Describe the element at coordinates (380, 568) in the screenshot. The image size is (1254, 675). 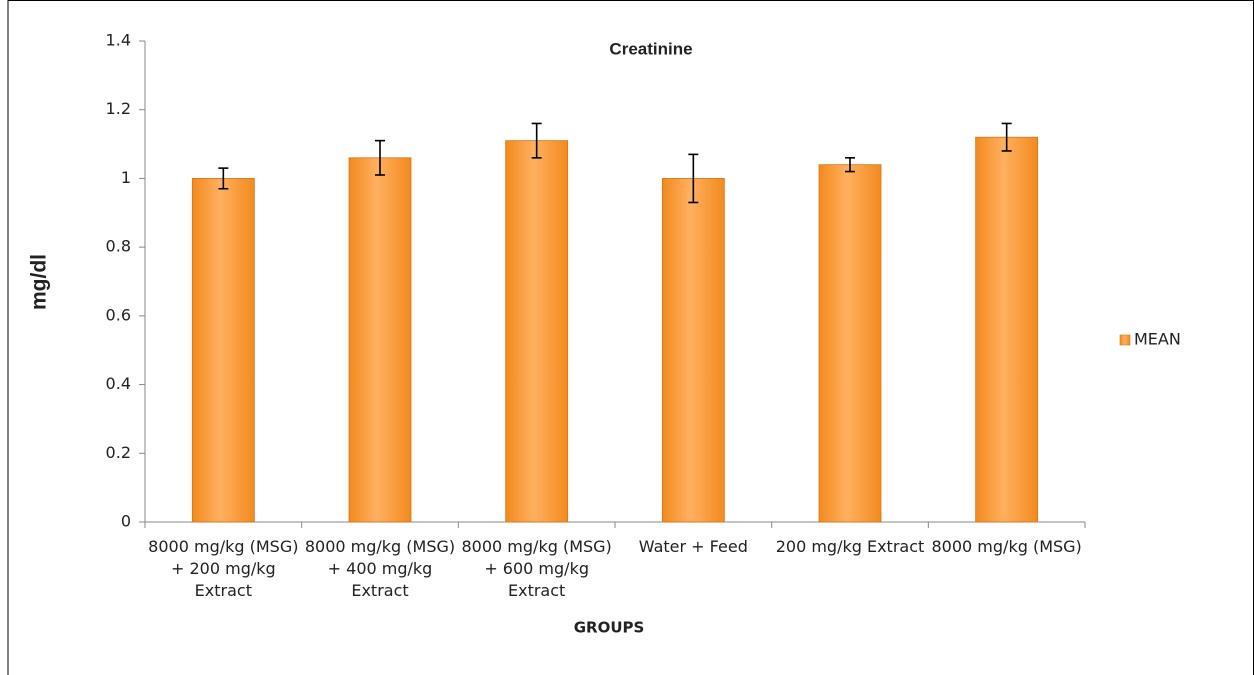
I see `x-tick-label: 8000 mg/kg (MSG) + 400 mg/kg Extract` at that location.